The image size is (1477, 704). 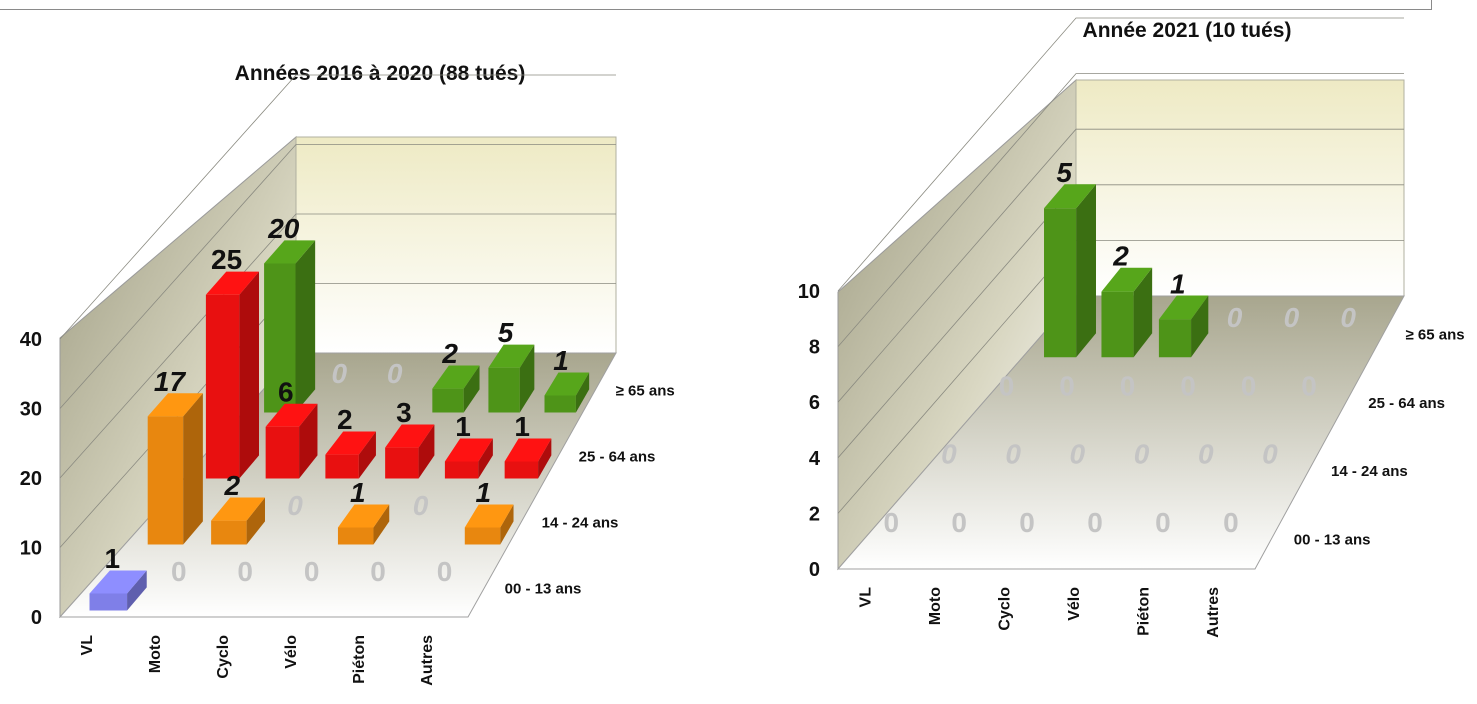 I want to click on top-divider, so click(x=716, y=5).